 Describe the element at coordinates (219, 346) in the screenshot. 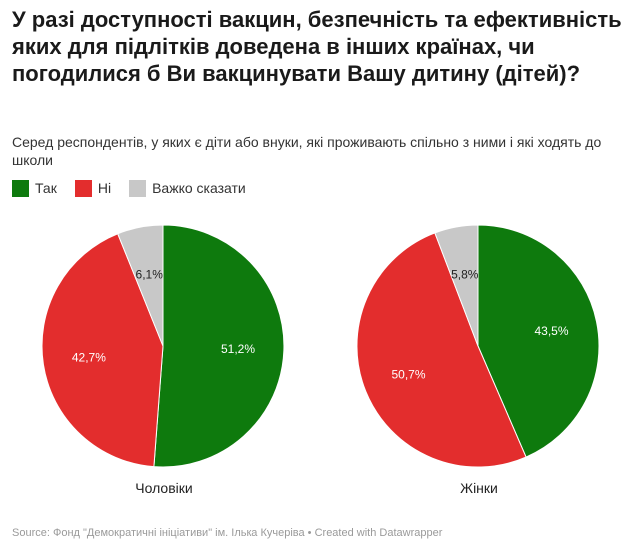

I see `pie-0-slice-yes` at that location.